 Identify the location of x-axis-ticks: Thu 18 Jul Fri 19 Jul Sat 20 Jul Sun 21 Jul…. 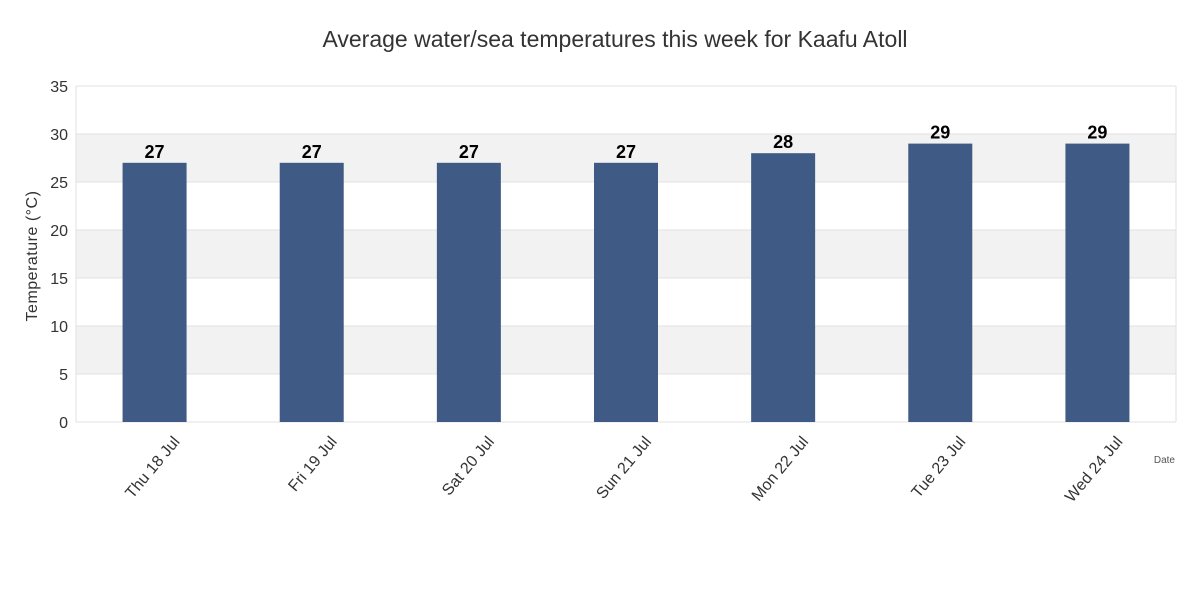
(625, 470).